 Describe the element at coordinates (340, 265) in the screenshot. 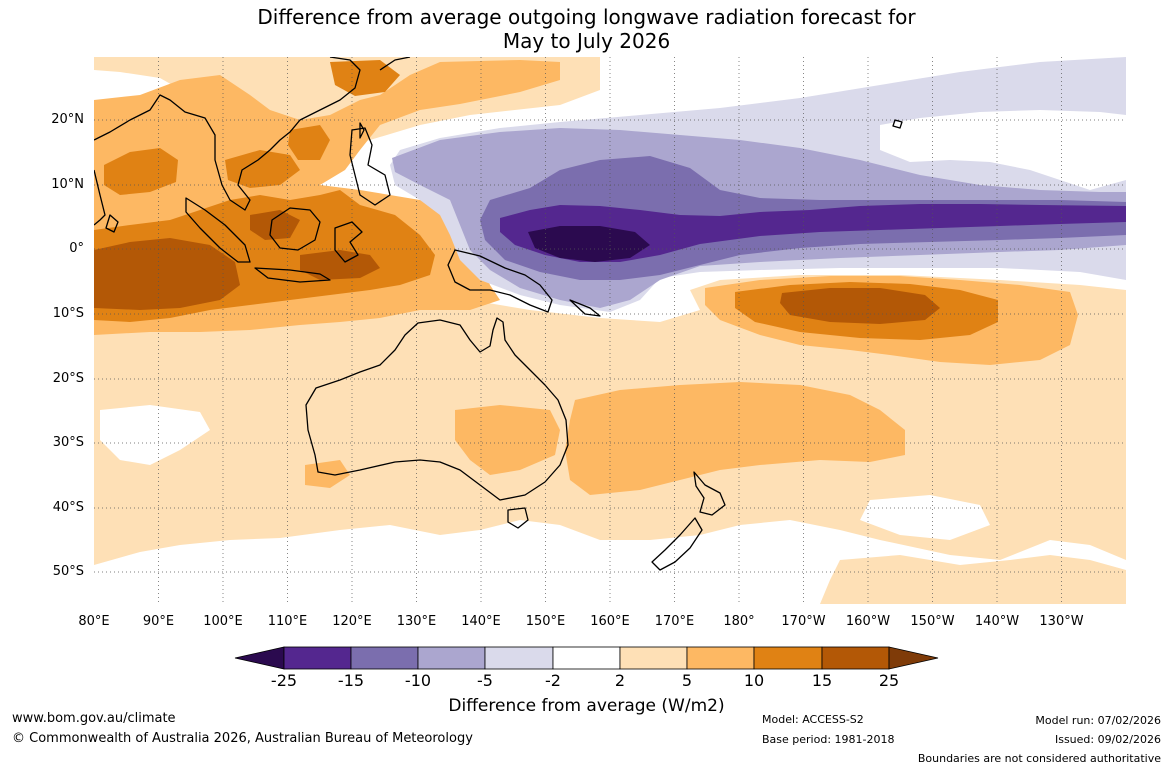

I see `anomaly-core-brown-sulawesi` at that location.